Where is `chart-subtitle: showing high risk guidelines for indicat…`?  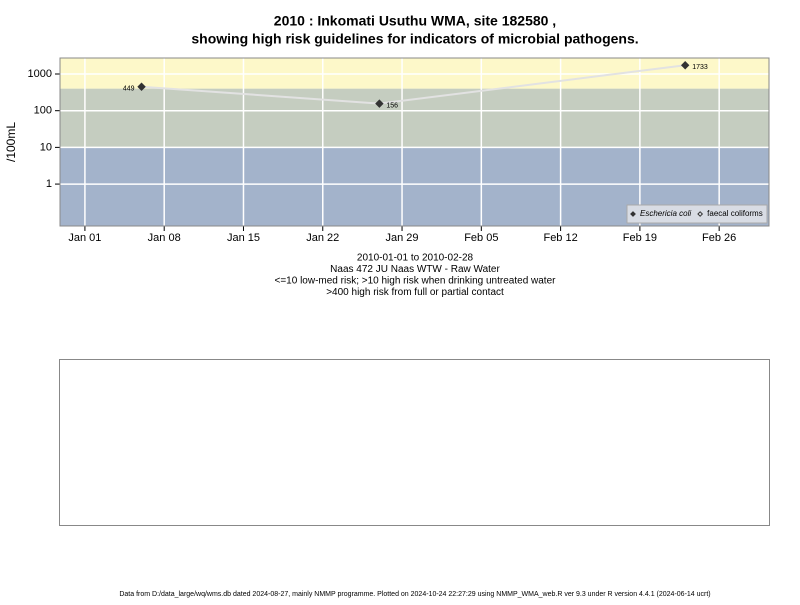
chart-subtitle: showing high risk guidelines for indicat… is located at coordinates (414, 39).